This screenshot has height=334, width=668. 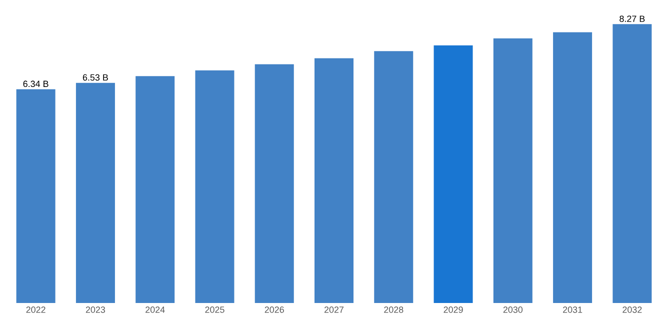 I want to click on x-tick-label: 2025, so click(x=214, y=309).